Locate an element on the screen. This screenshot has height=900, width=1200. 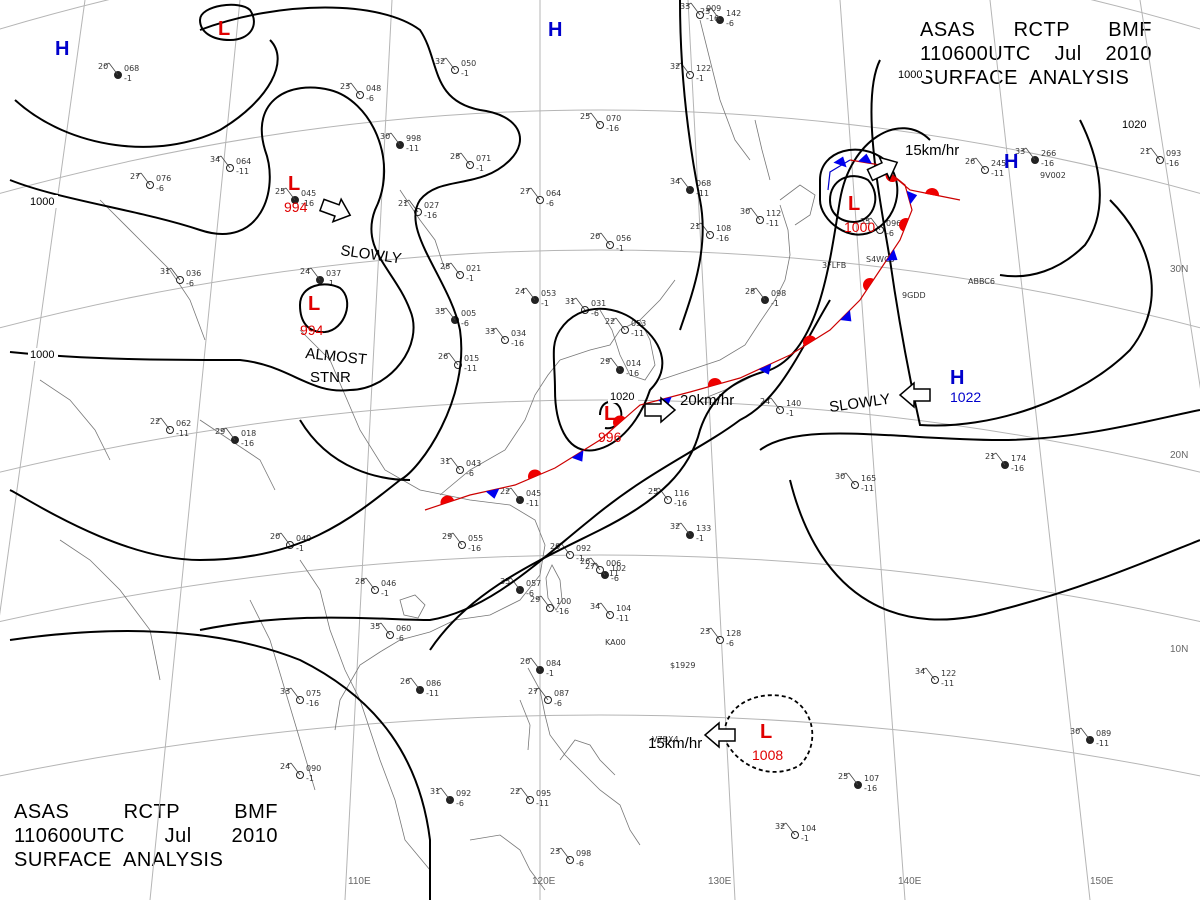
station-temp: 30 is located at coordinates (385, 136).